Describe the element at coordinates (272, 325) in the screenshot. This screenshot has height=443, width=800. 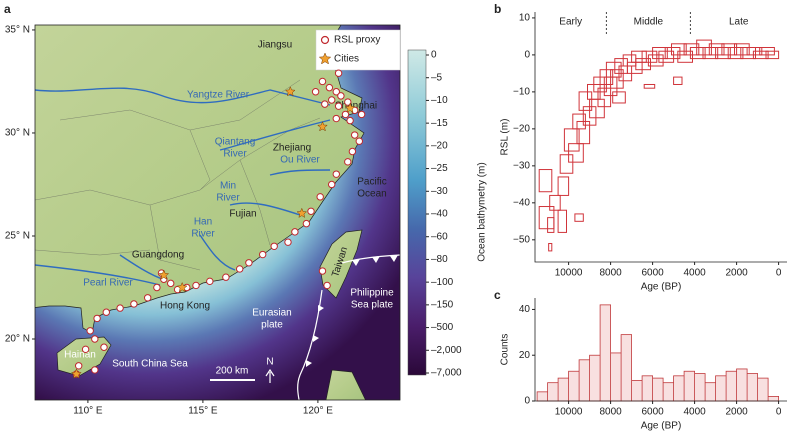
I see `map-label: plate` at that location.